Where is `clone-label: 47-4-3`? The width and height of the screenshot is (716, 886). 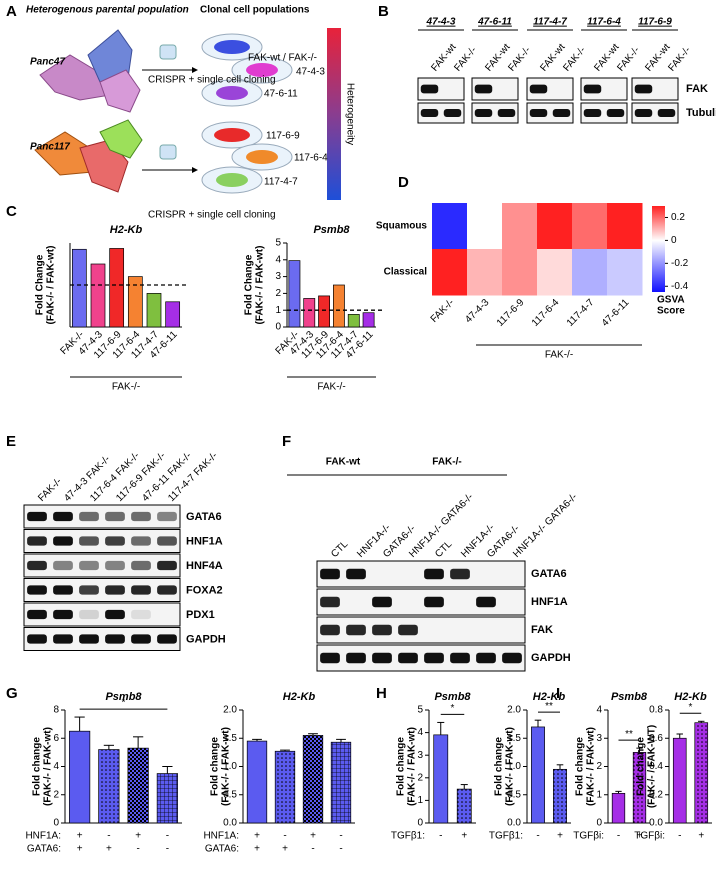
clone-label: 47-4-3 is located at coordinates (310, 72).